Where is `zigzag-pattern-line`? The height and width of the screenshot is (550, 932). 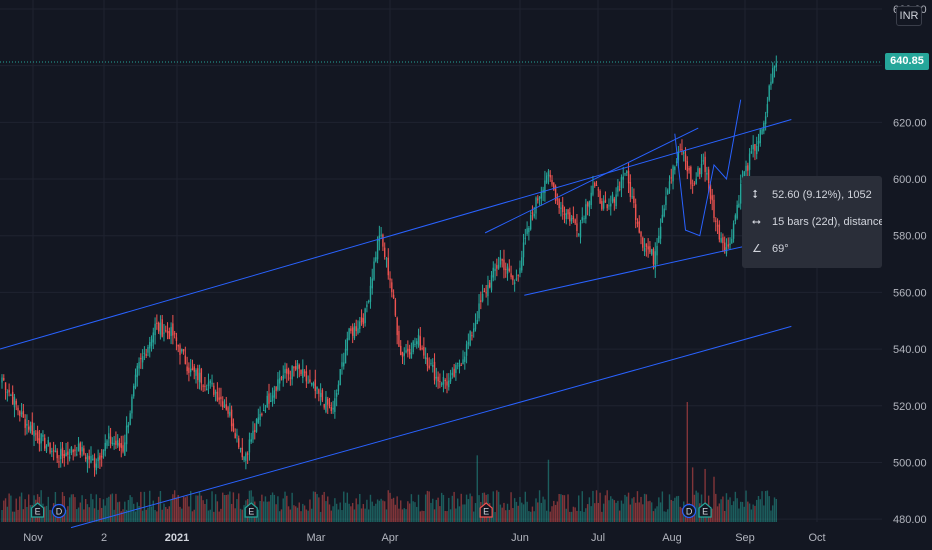 zigzag-pattern-line is located at coordinates (708, 168).